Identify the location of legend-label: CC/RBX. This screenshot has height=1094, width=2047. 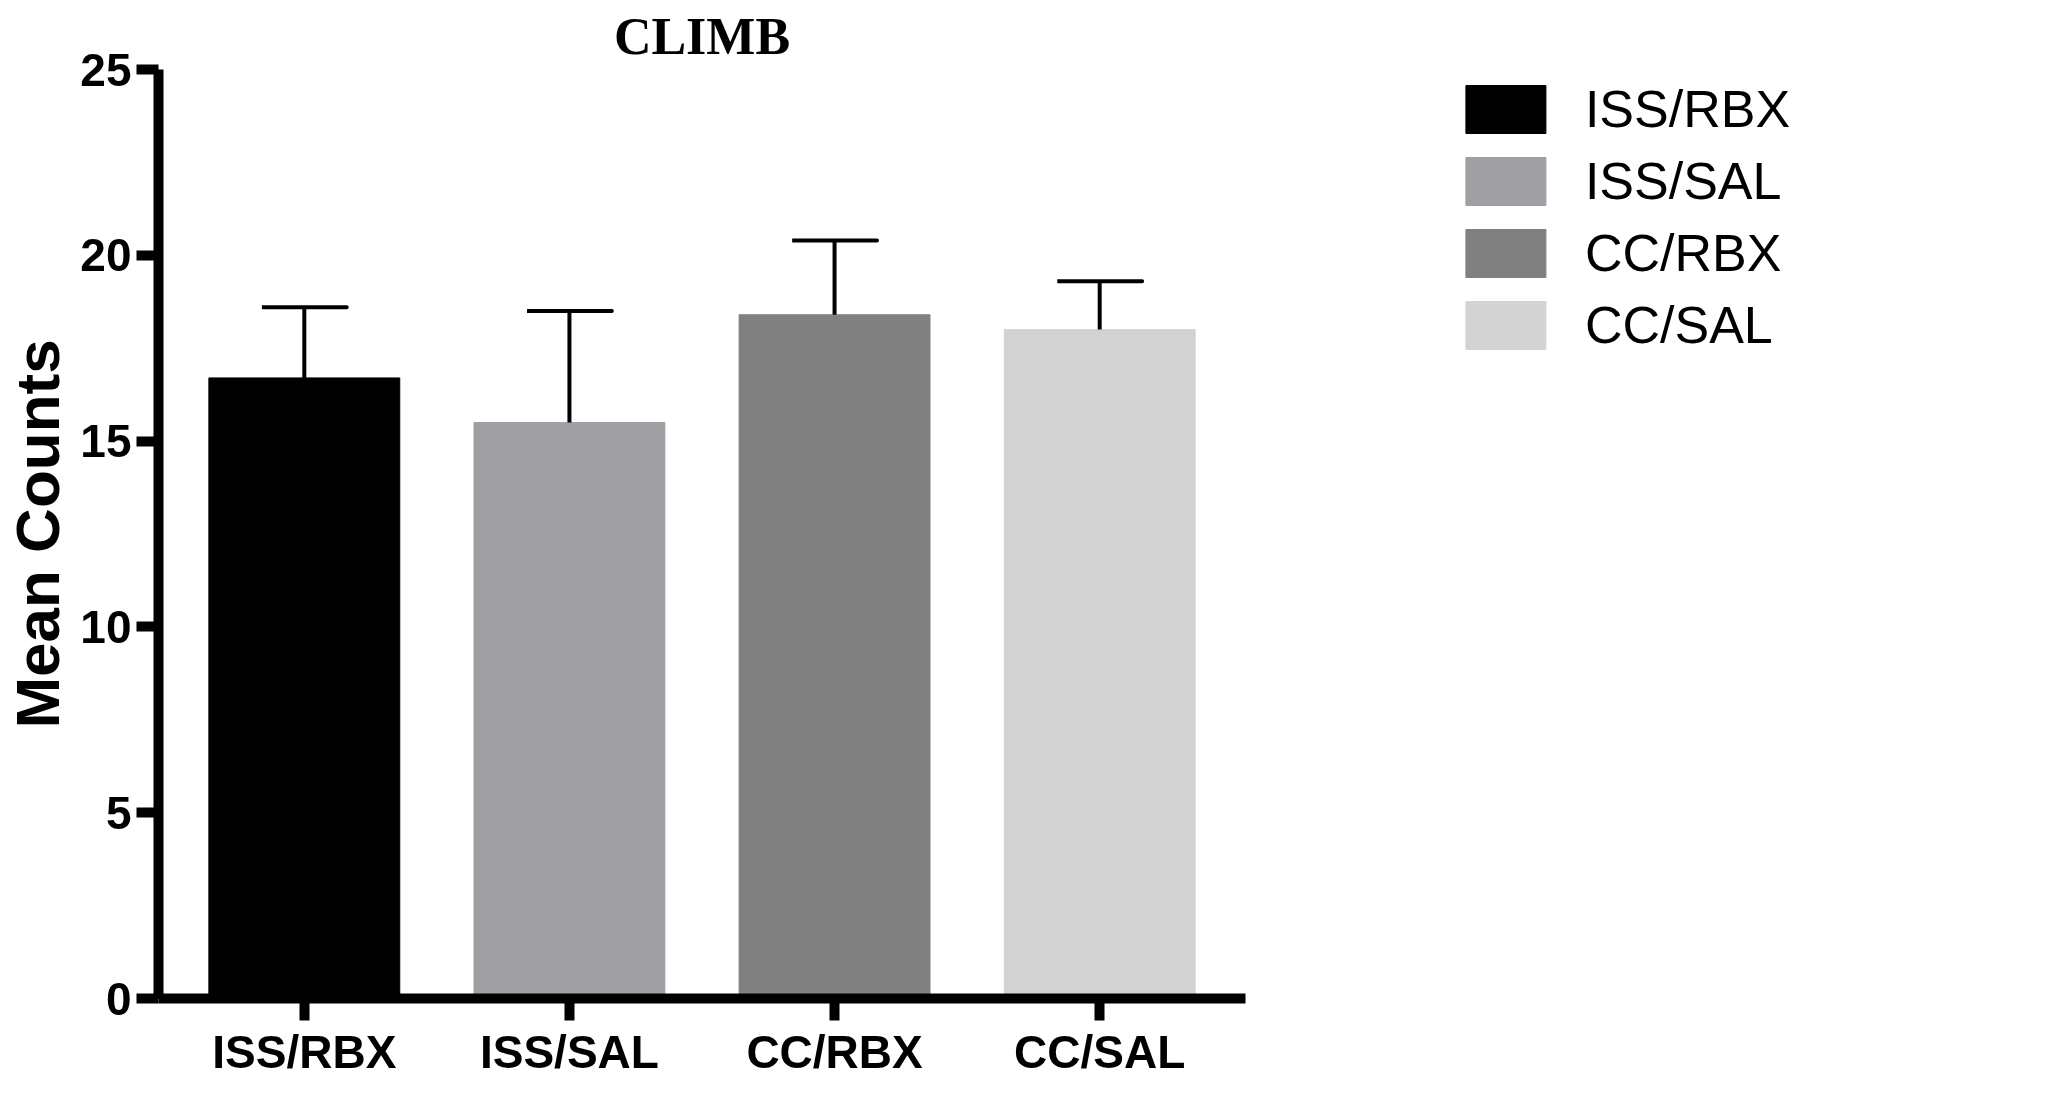
(1683, 253).